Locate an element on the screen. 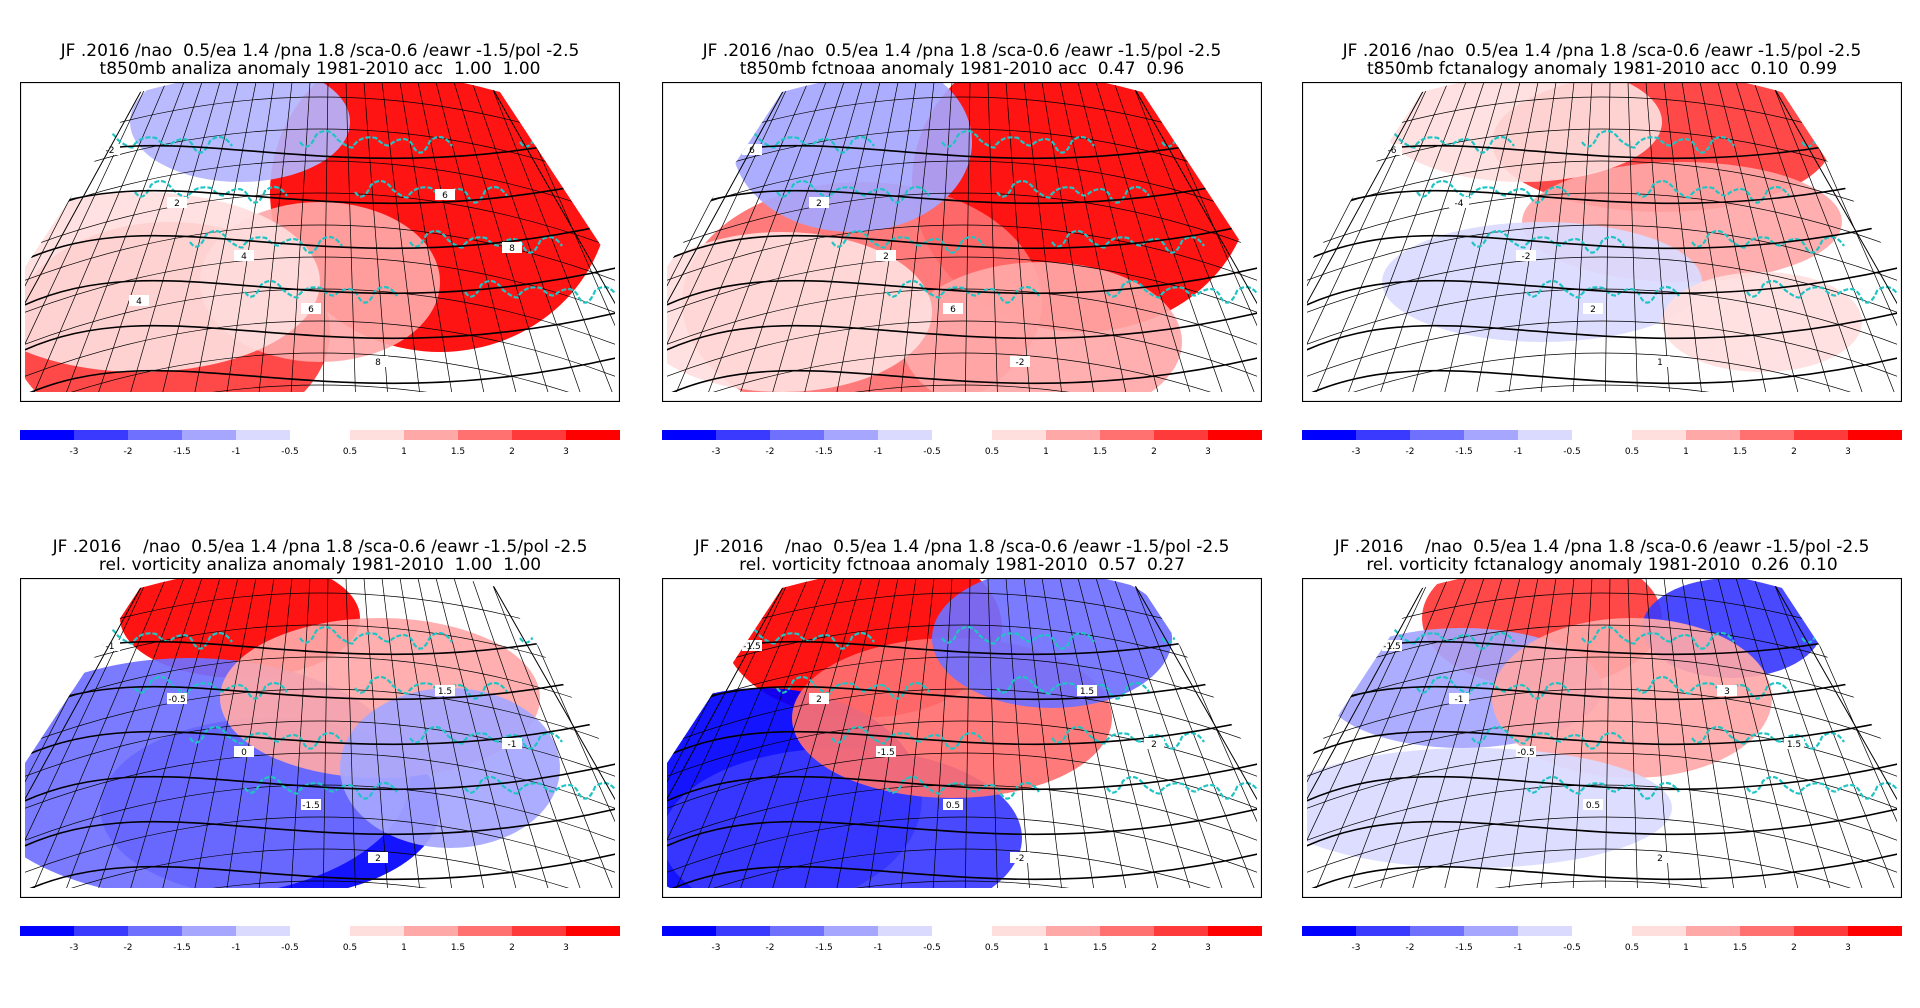 The height and width of the screenshot is (1008, 1920). contour-label: -0.5 is located at coordinates (1526, 753).